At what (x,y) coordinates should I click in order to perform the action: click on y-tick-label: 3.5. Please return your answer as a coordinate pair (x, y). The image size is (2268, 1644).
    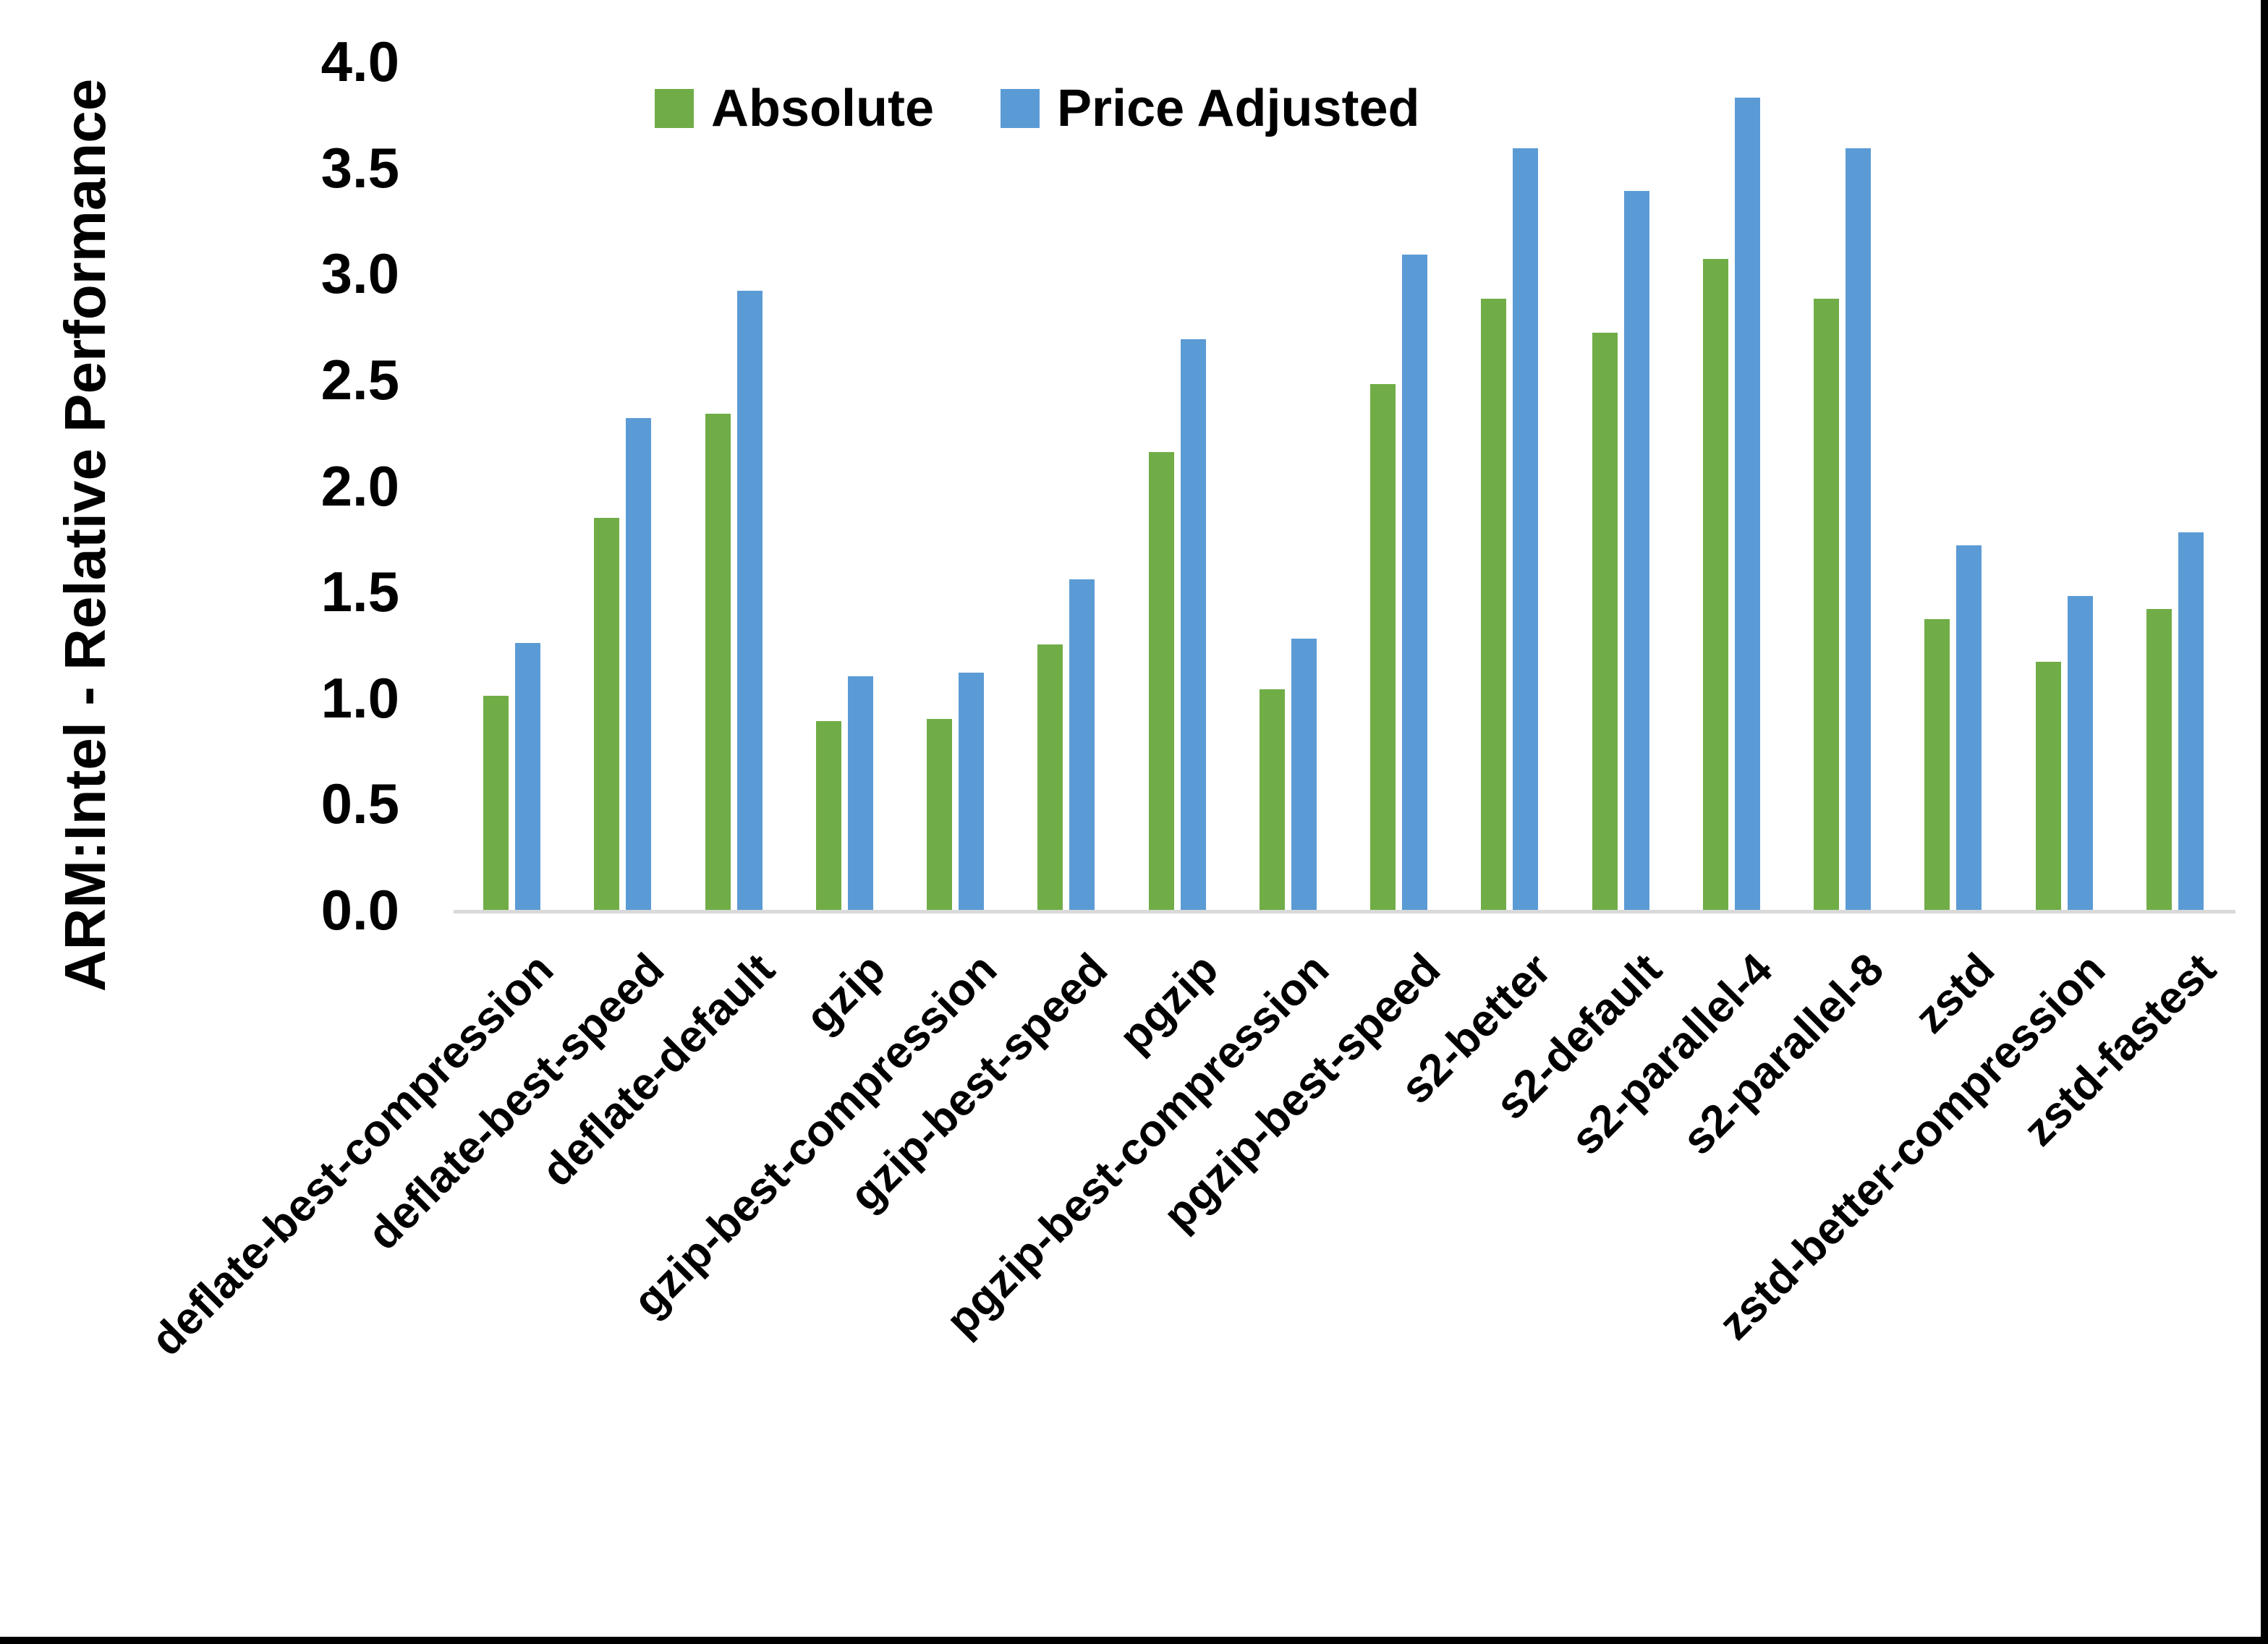
    Looking at the image, I should click on (359, 167).